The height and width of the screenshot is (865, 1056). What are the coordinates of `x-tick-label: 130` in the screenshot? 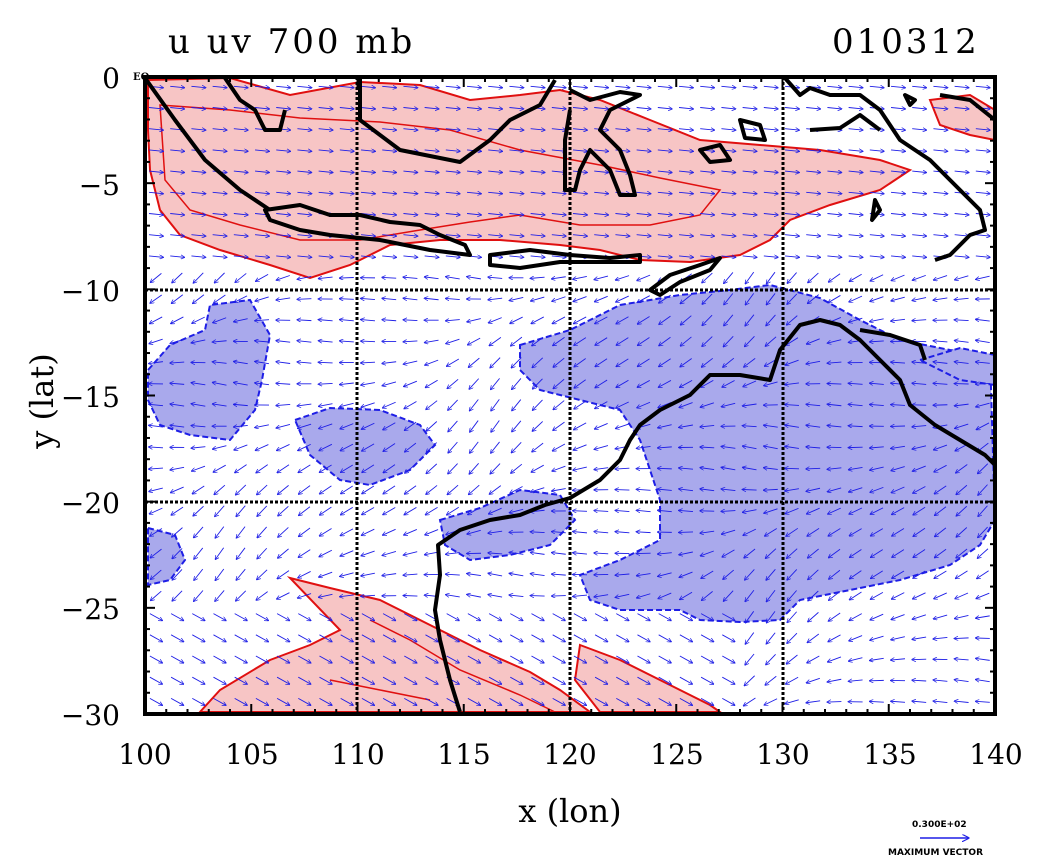 It's located at (783, 754).